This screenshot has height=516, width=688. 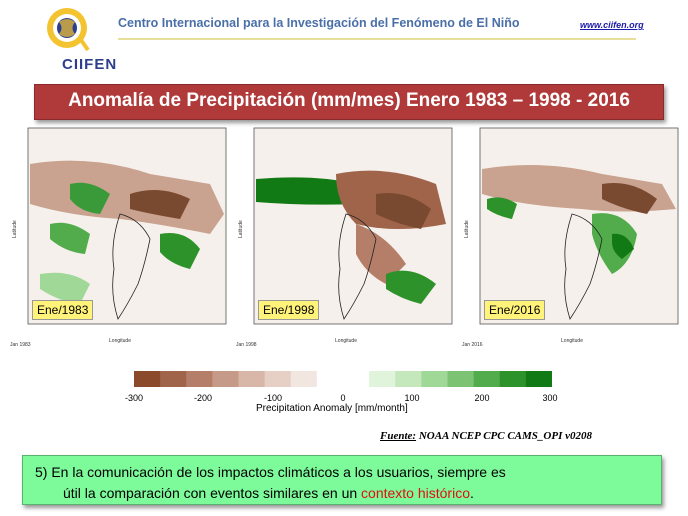 I want to click on data-source: Fuente: NOAA NCEP CPC CAMS_OPI v0208, so click(x=486, y=436).